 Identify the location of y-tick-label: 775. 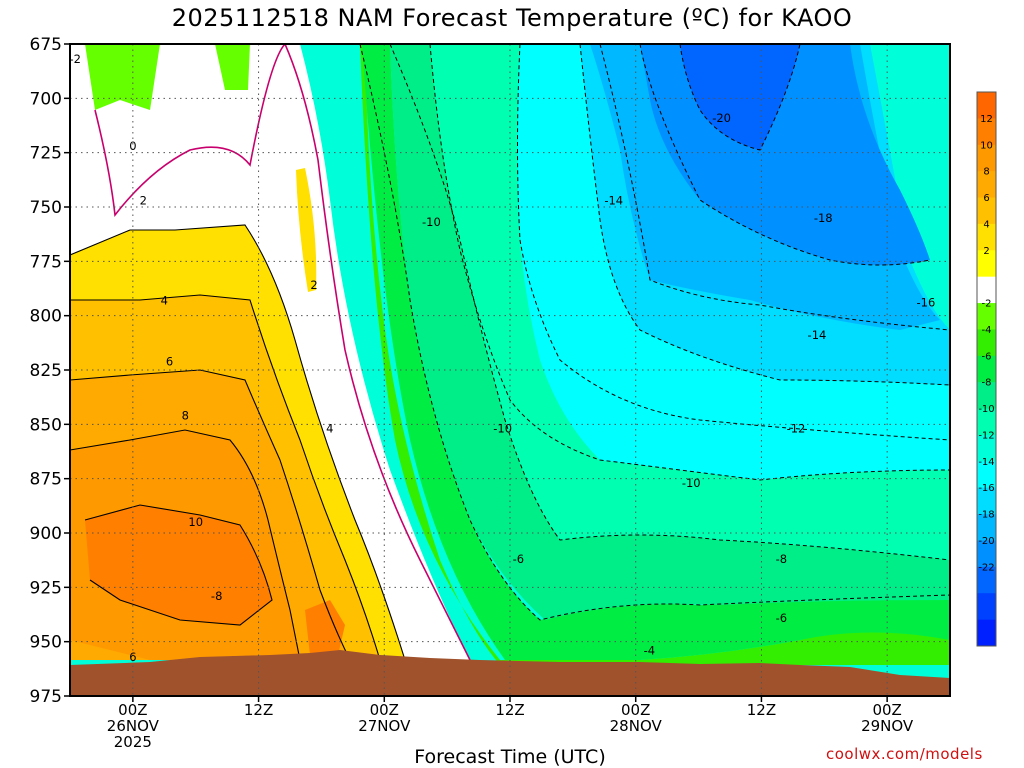
(46, 262).